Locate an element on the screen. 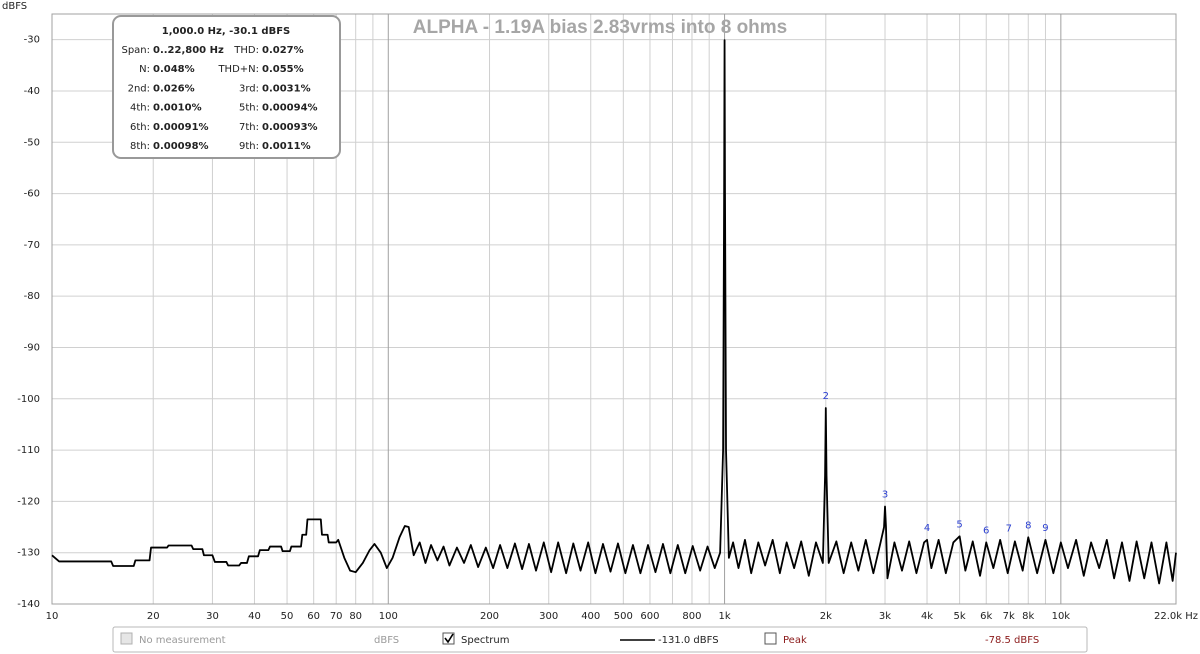 This screenshot has width=1200, height=654. info-header: 1,000.0 Hz, -30.1 dBFS is located at coordinates (226, 31).